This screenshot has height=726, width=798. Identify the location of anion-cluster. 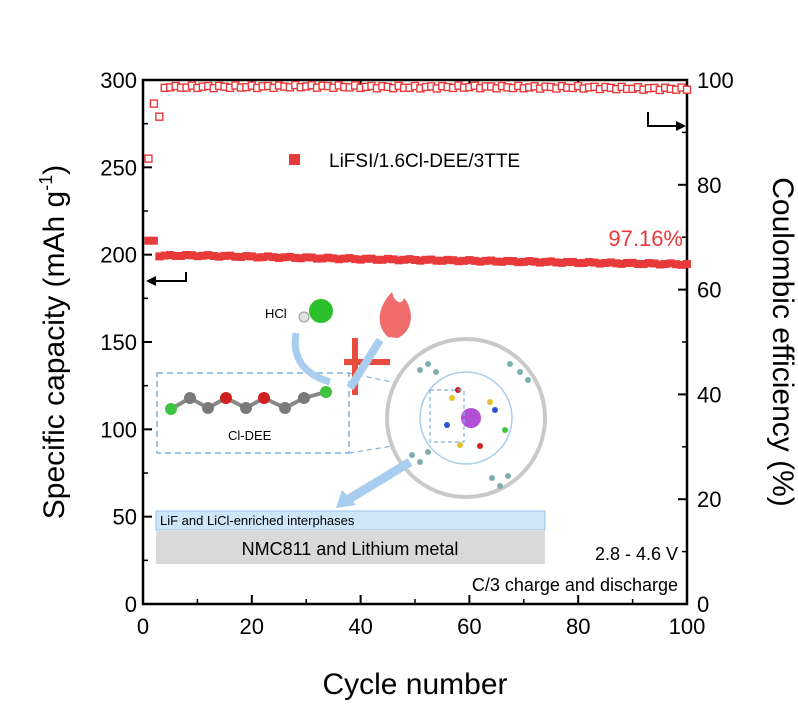
(476, 418).